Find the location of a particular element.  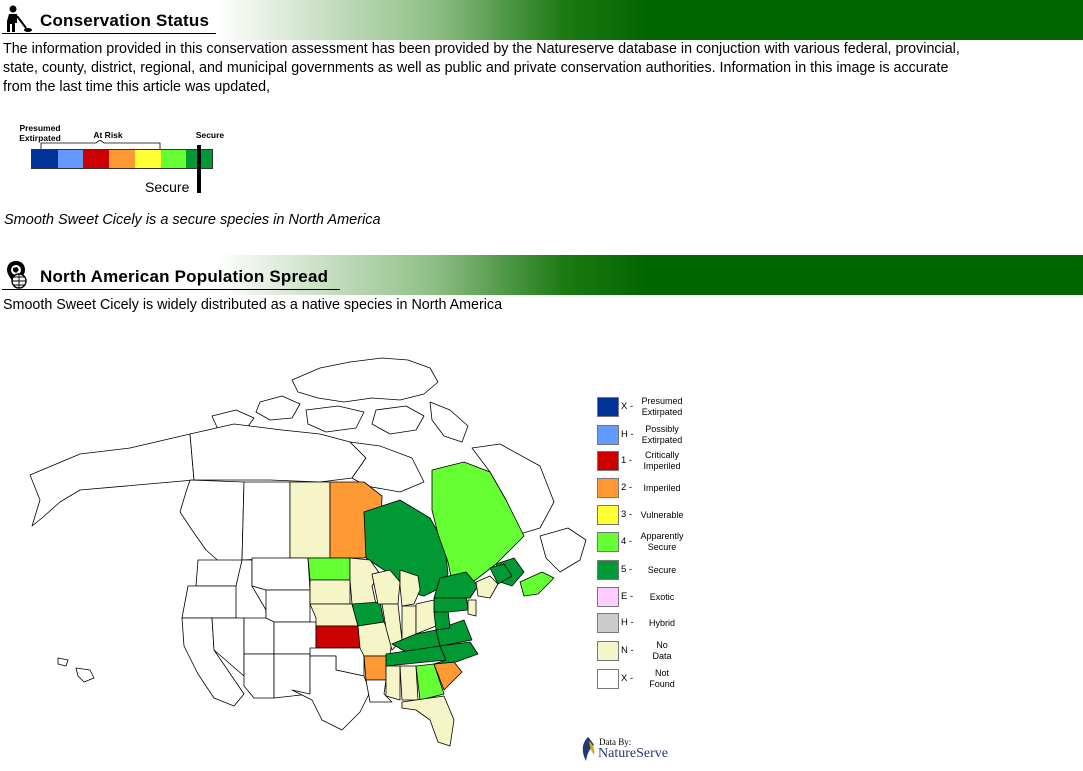

conservation-status-underline is located at coordinates (109, 33).